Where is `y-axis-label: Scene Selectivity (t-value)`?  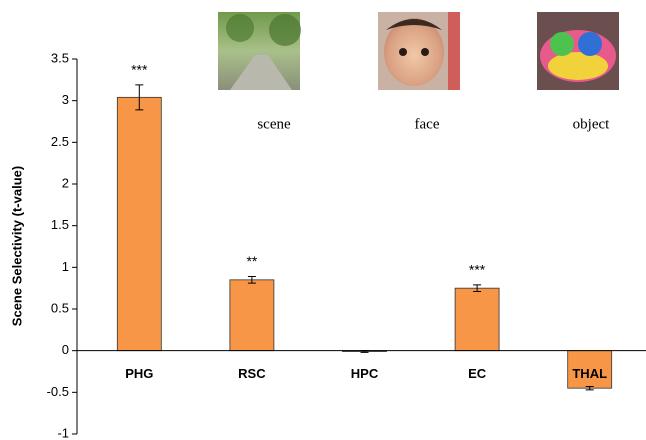 y-axis-label: Scene Selectivity (t-value) is located at coordinates (16, 246).